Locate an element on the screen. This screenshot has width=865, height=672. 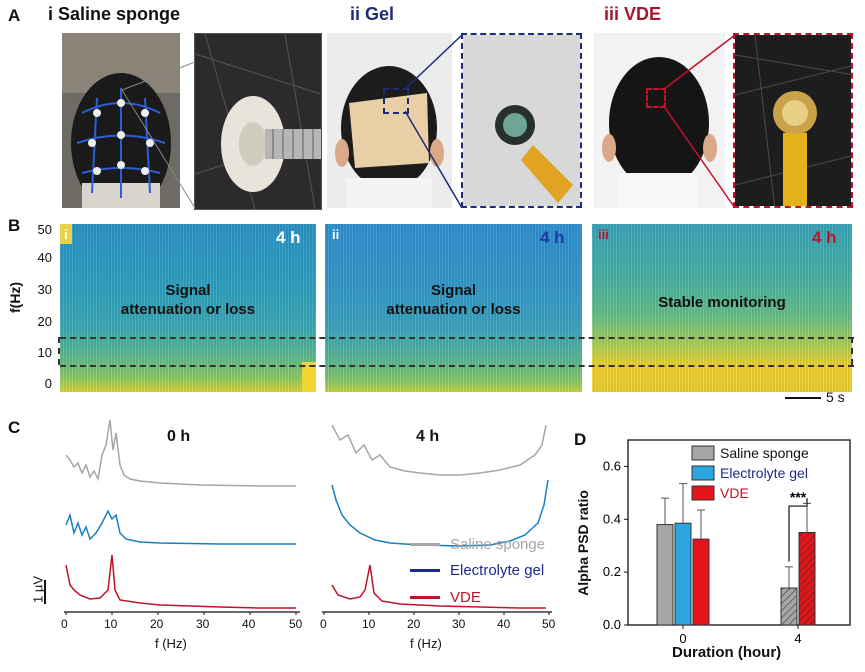
vde-zoom-box is located at coordinates (656, 98).